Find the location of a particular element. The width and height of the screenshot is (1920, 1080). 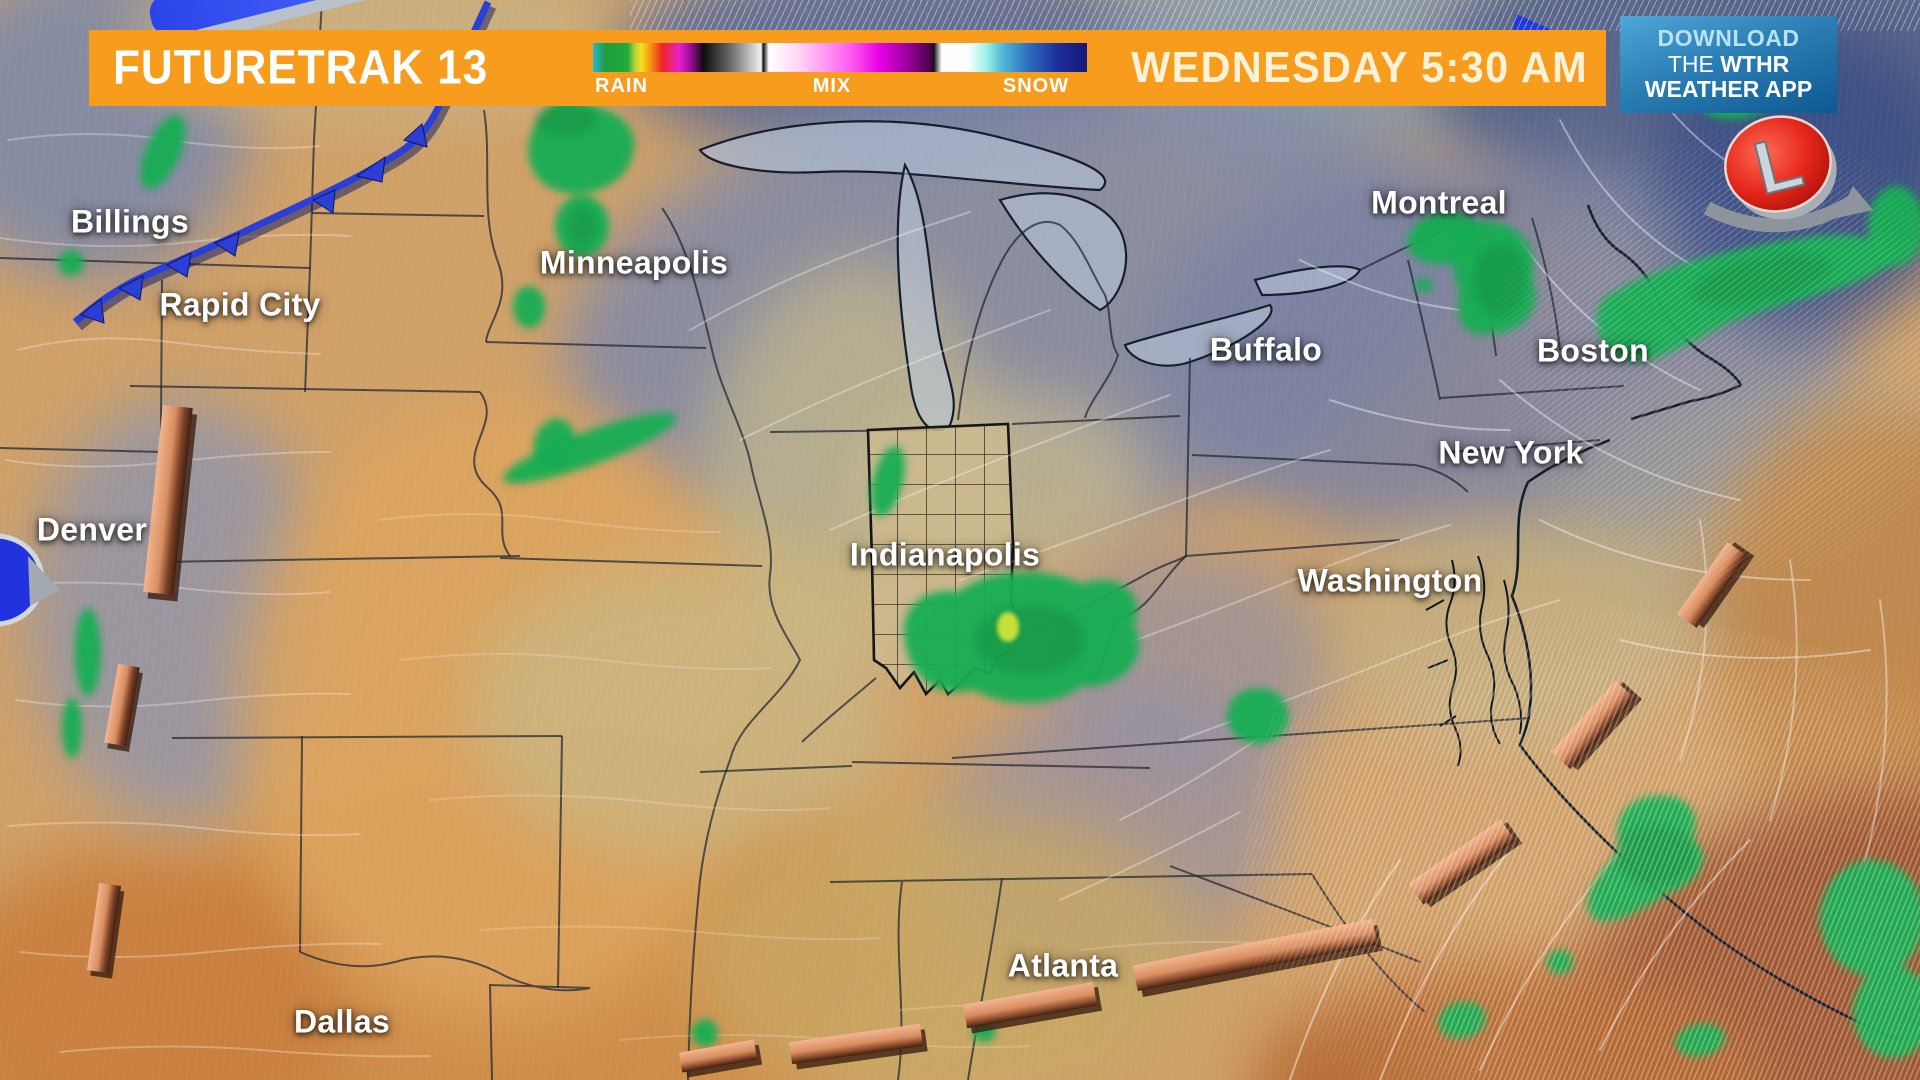

low-pressure-symbol: L is located at coordinates (1788, 174).